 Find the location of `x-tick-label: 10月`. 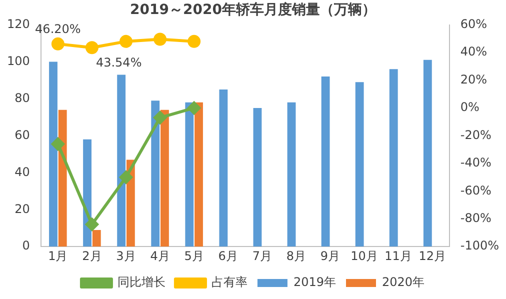

x-tick-label: 10月 is located at coordinates (364, 255).